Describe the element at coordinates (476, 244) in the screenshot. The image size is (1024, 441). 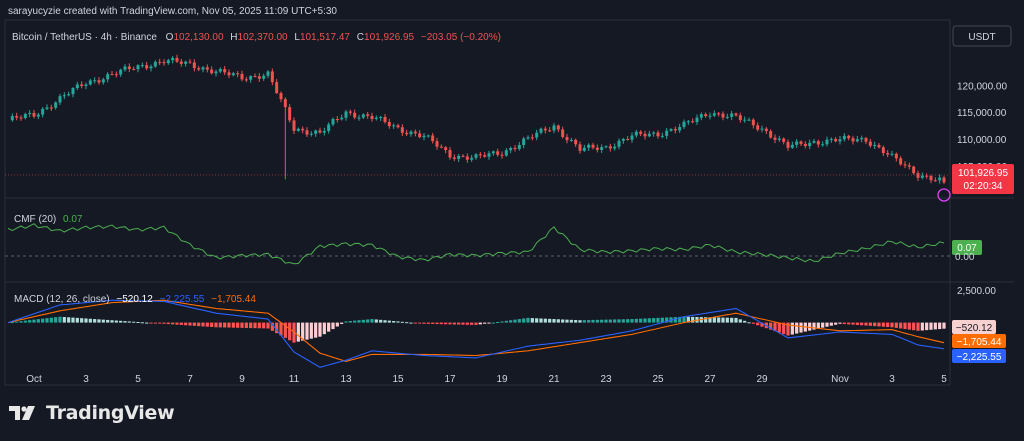
I see `cmf-line` at that location.